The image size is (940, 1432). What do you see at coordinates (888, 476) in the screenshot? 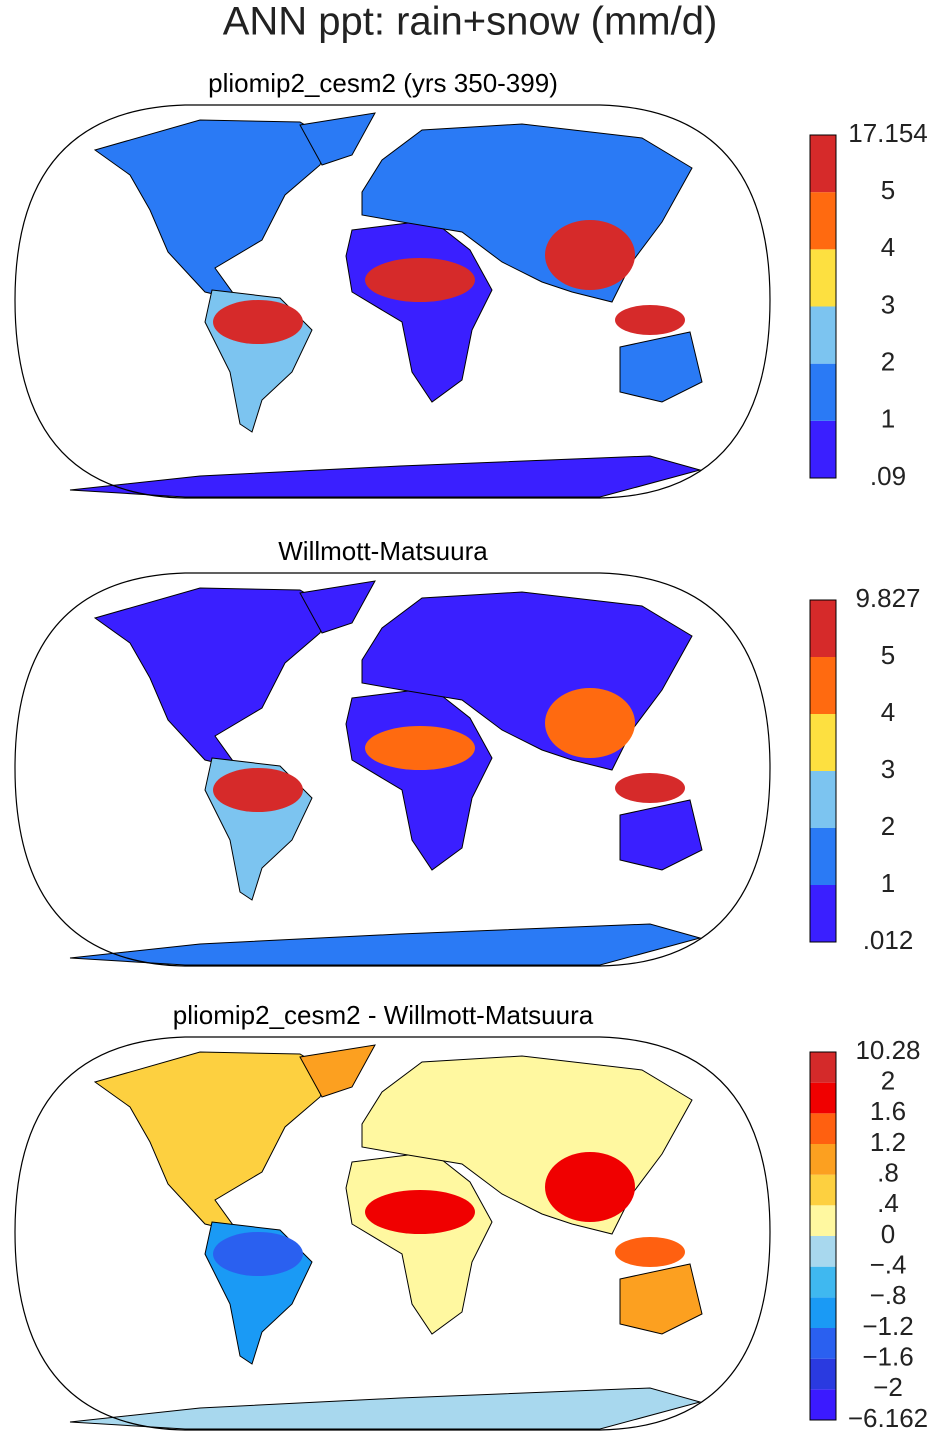
I see `colorbar-label: .09` at bounding box center [888, 476].